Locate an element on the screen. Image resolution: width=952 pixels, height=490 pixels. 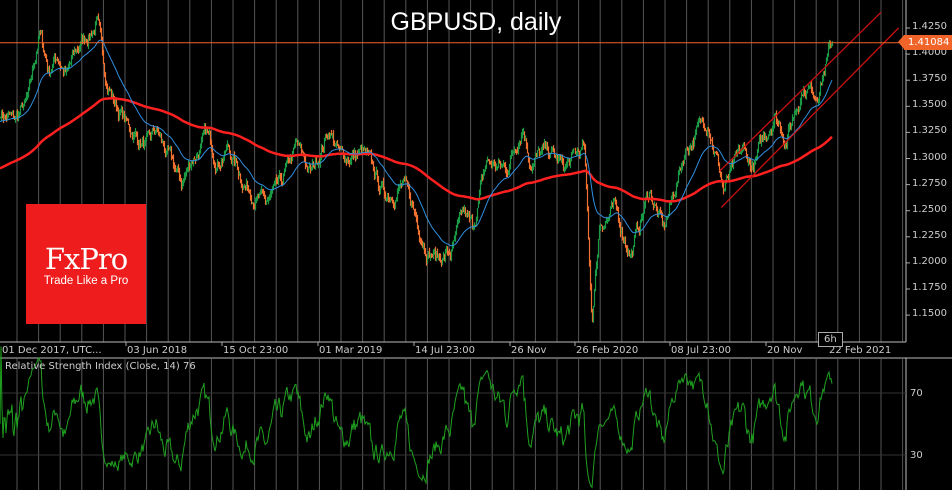
time-tick-label: 08 Jul 23:00 is located at coordinates (701, 350).